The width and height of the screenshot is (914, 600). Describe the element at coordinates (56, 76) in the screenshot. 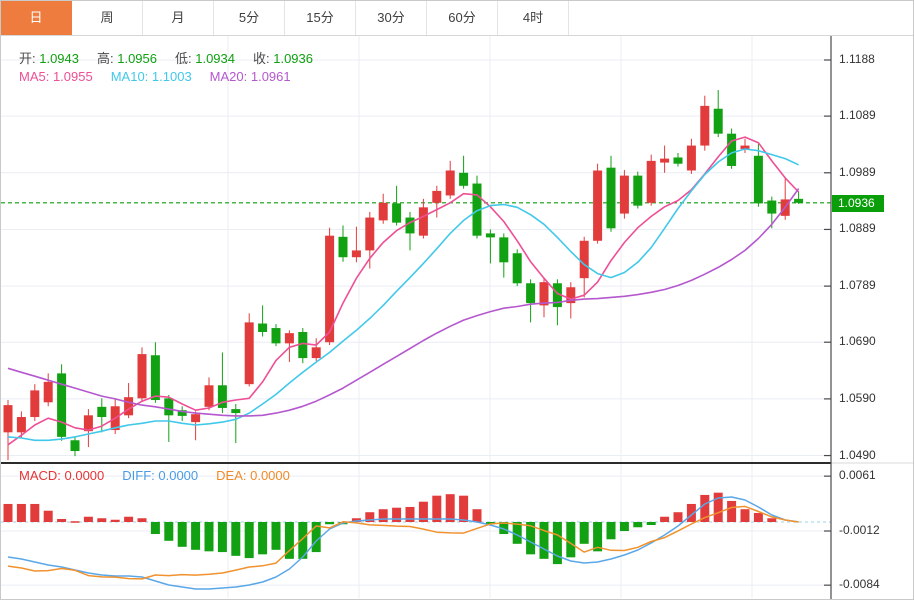

I see `ma5-legend: MA5: 1.0955` at that location.